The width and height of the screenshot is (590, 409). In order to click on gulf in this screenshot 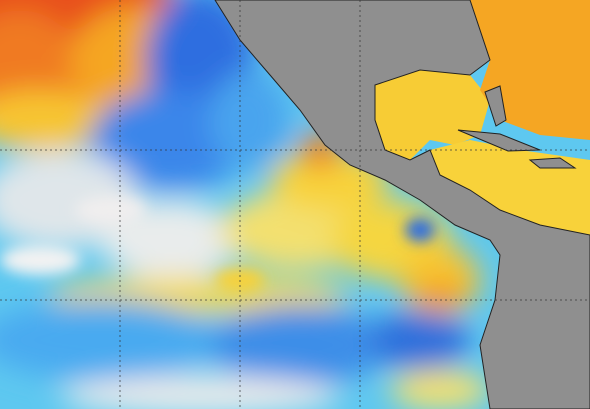, I will do `click(432, 115)`.